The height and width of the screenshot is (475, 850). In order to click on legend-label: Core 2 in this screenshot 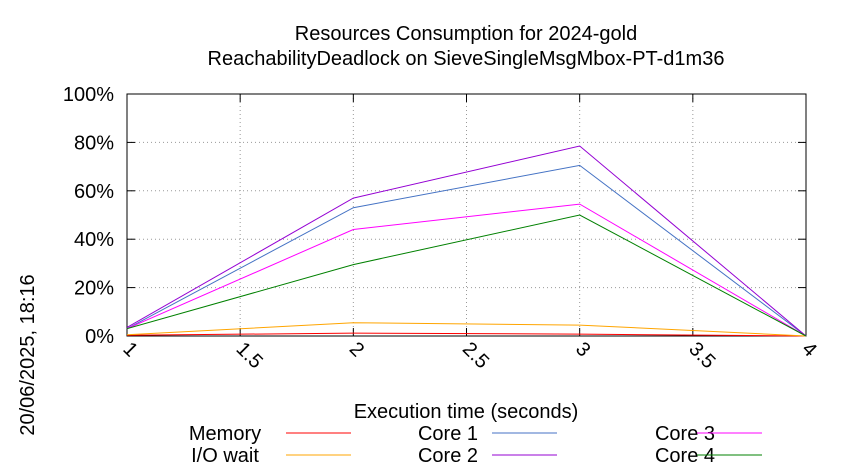, I will do `click(448, 456)`.